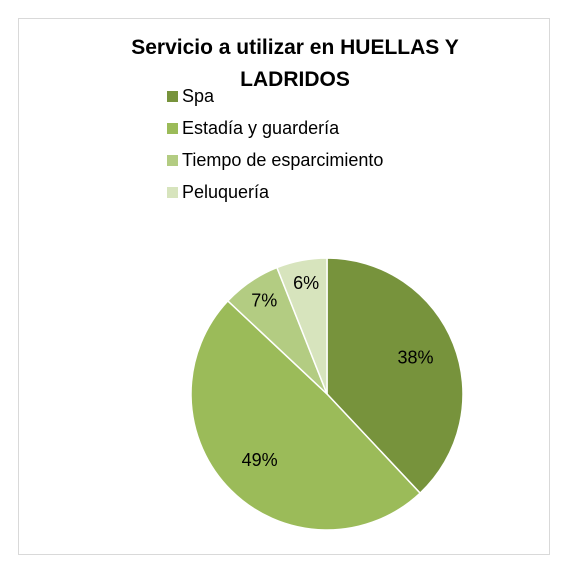  Describe the element at coordinates (282, 160) in the screenshot. I see `legend-label: Tiempo de esparcimiento` at that location.